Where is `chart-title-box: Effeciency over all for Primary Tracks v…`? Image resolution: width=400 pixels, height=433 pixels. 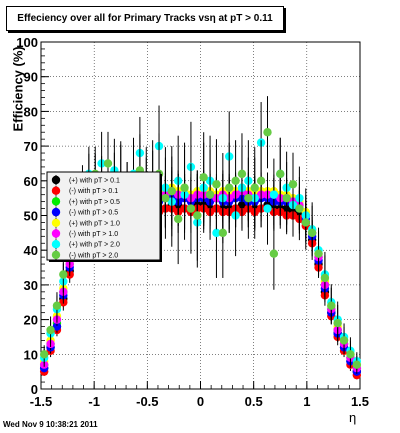 chart-title-box: Effeciency over all for Primary Tracks v… is located at coordinates (145, 18).